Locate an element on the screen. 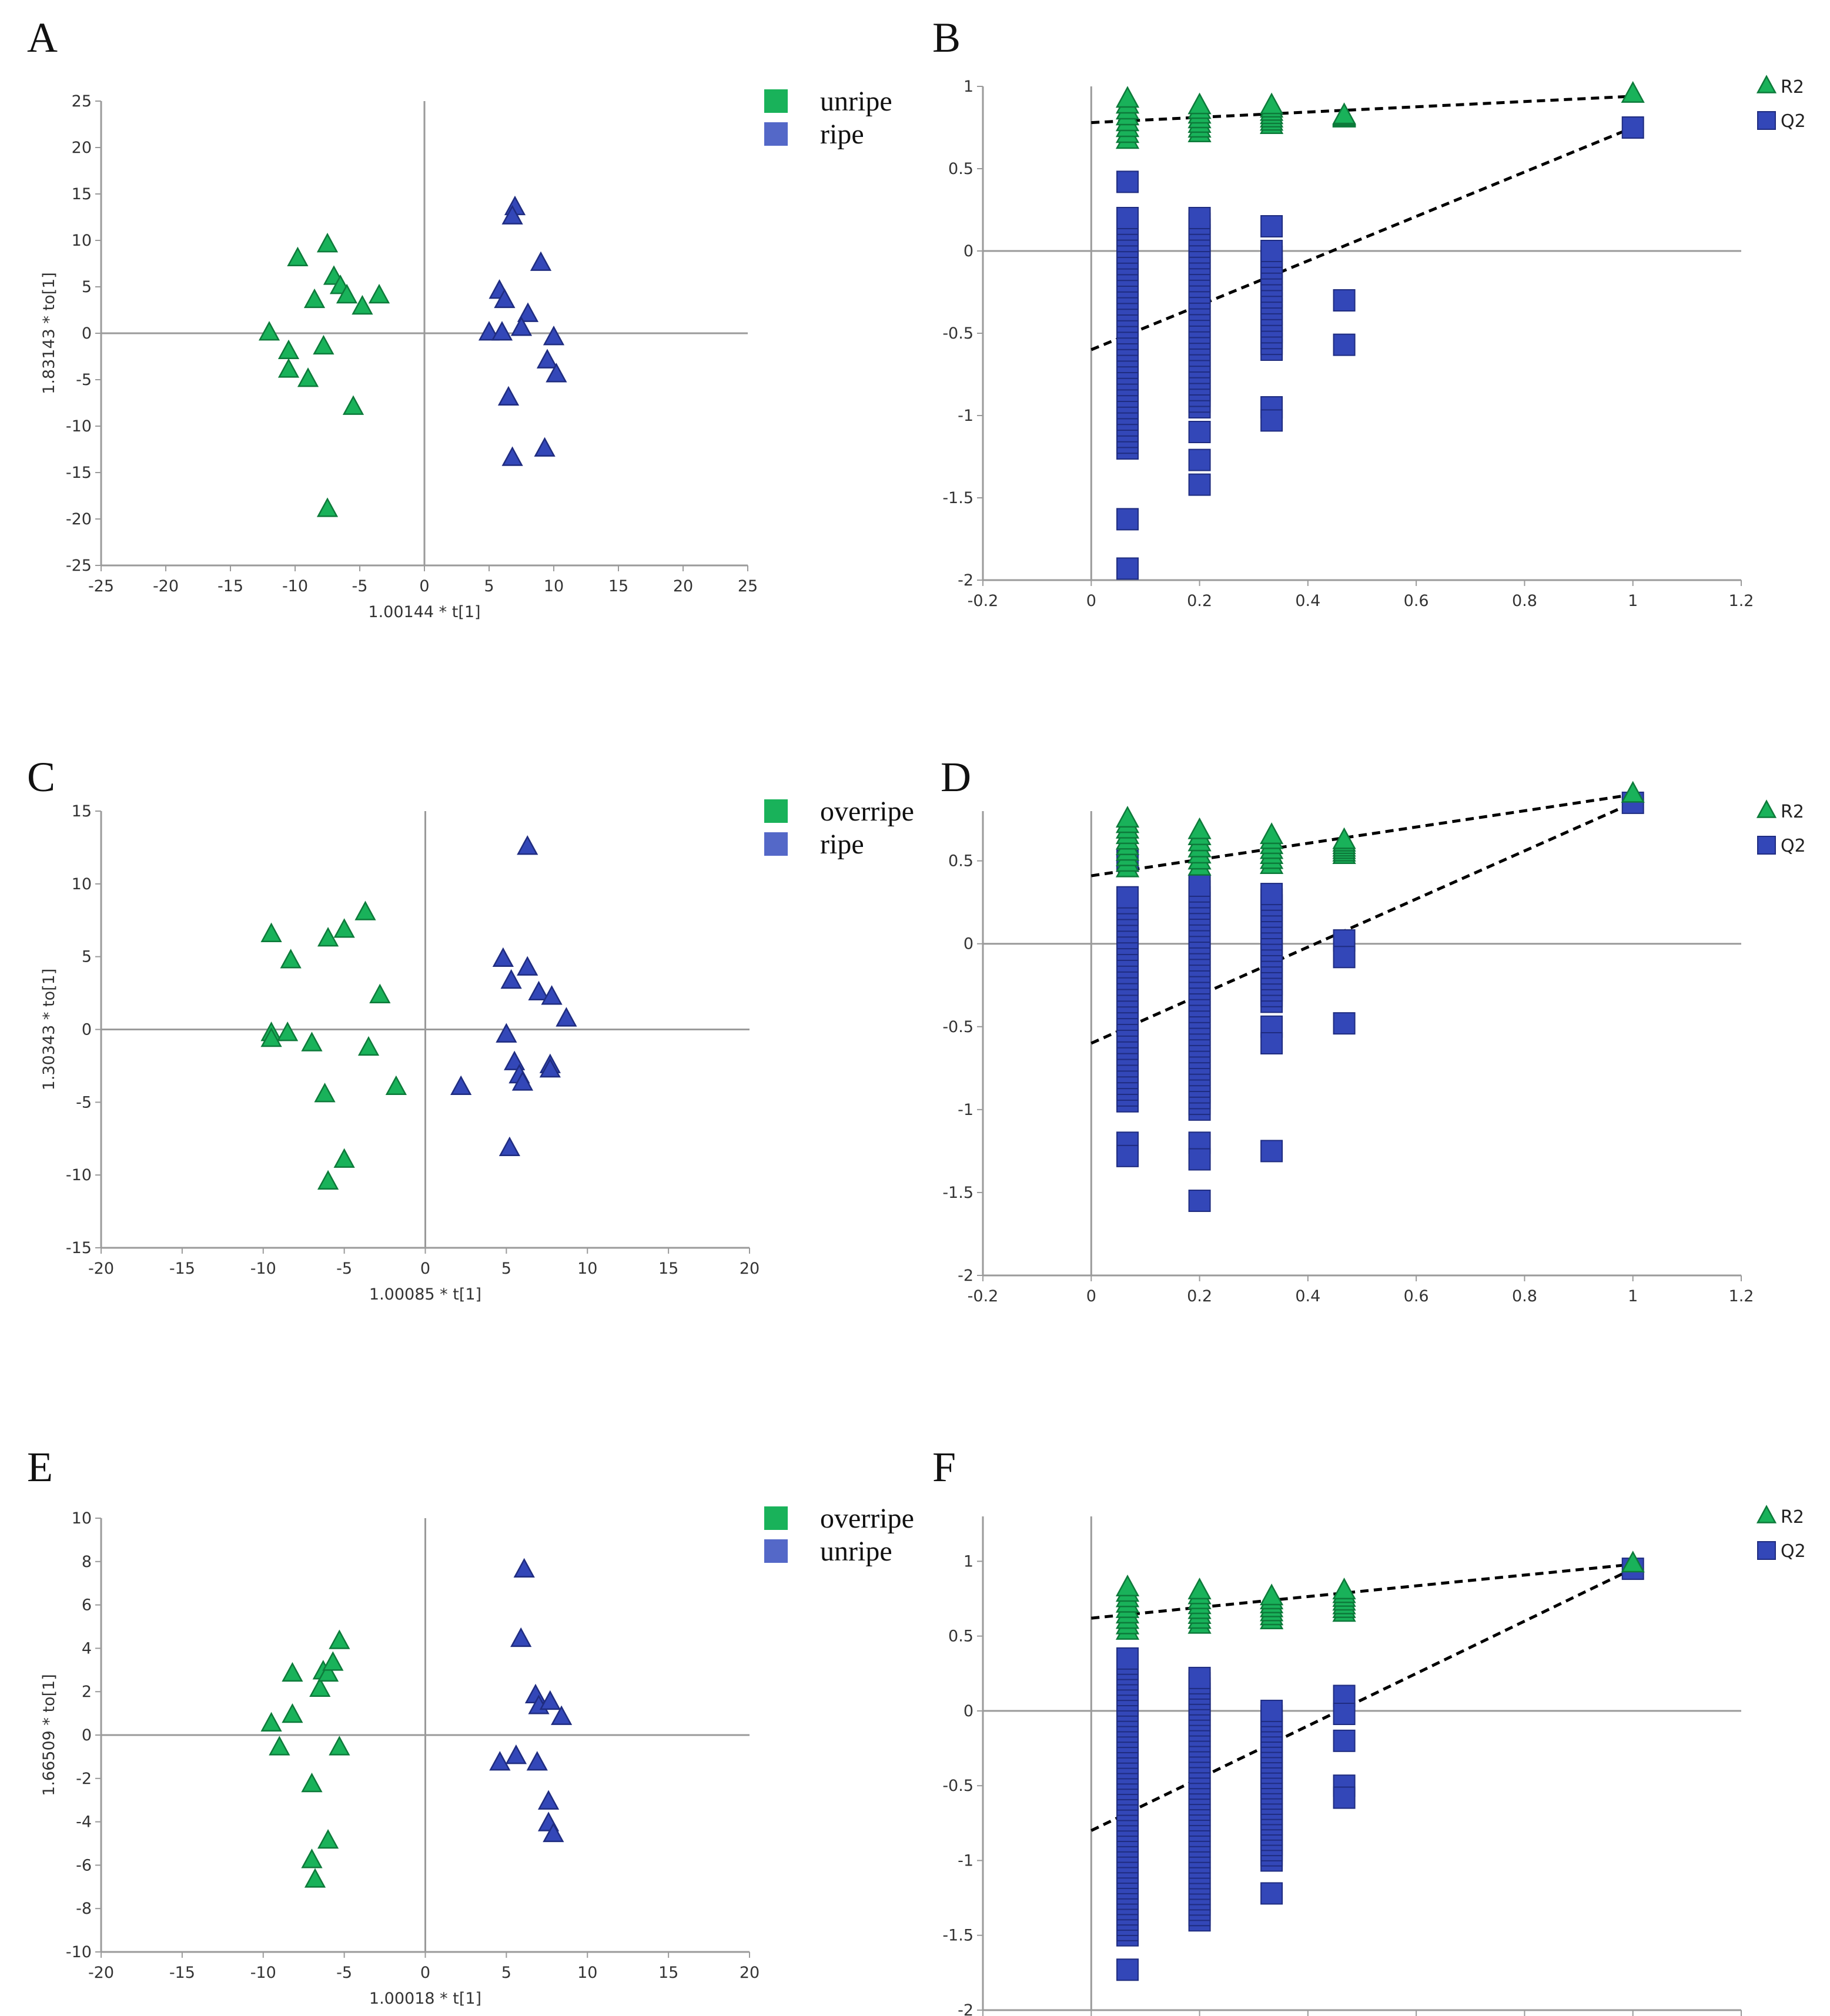 The image size is (1830, 2016). x-axis-title: 1.00144 * t[1] is located at coordinates (424, 612).